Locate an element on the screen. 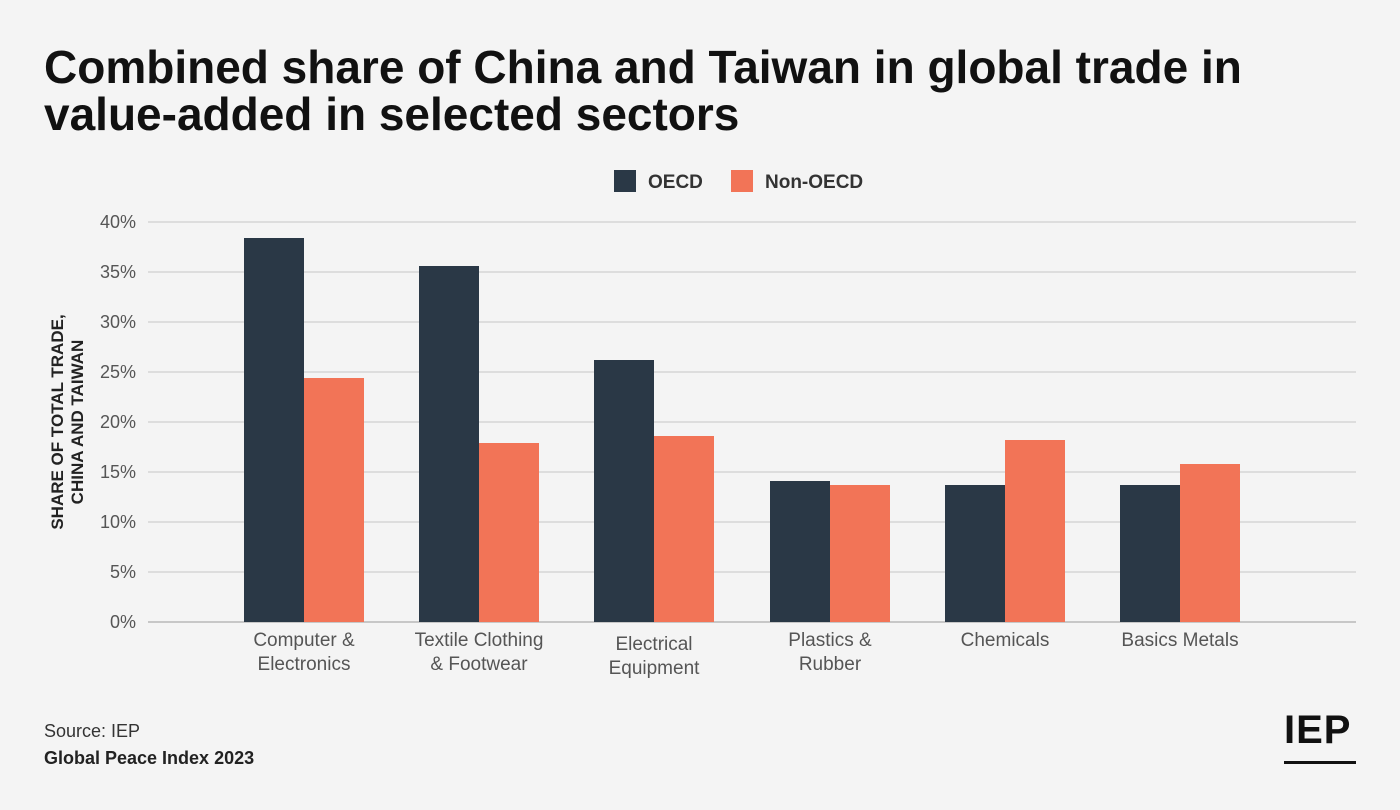 Image resolution: width=1400 pixels, height=810 pixels. y-axis-title: SHARE OF TOTAL TRADE,CHINA AND TAIWAN is located at coordinates (67, 421).